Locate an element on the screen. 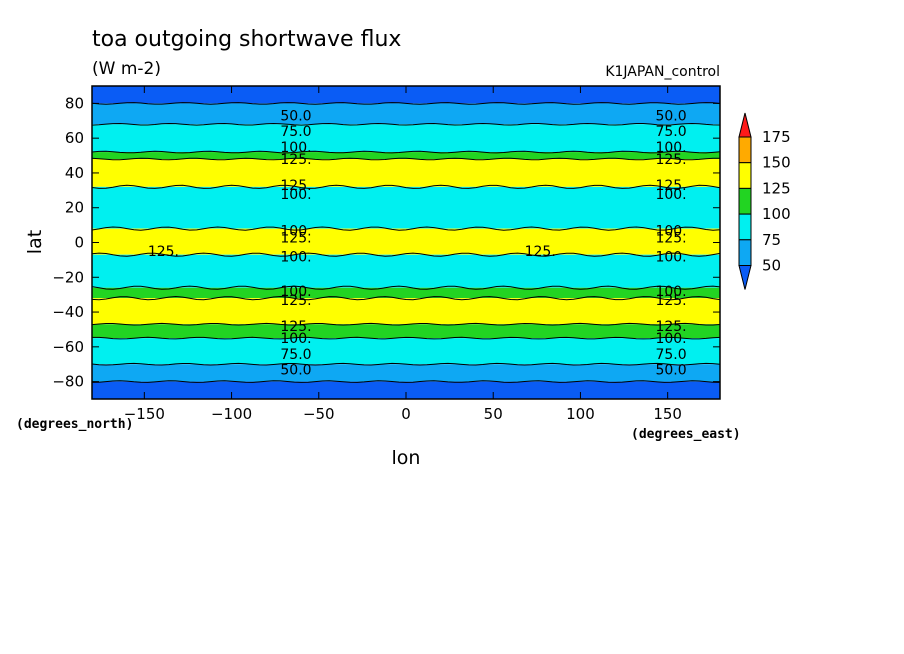  x-tick-label: 100 is located at coordinates (580, 414).